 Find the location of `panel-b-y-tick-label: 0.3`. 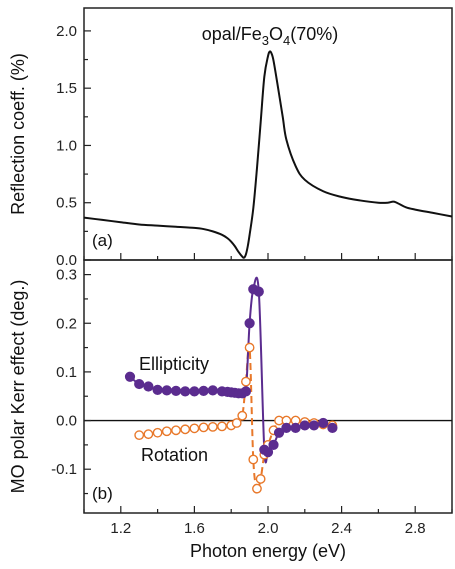

panel-b-y-tick-label: 0.3 is located at coordinates (66, 275).